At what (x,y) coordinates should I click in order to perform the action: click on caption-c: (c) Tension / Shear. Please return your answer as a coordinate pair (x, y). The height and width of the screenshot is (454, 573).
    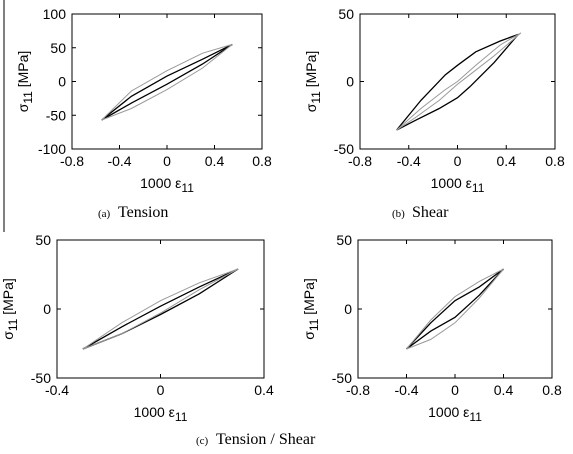
    Looking at the image, I should click on (256, 439).